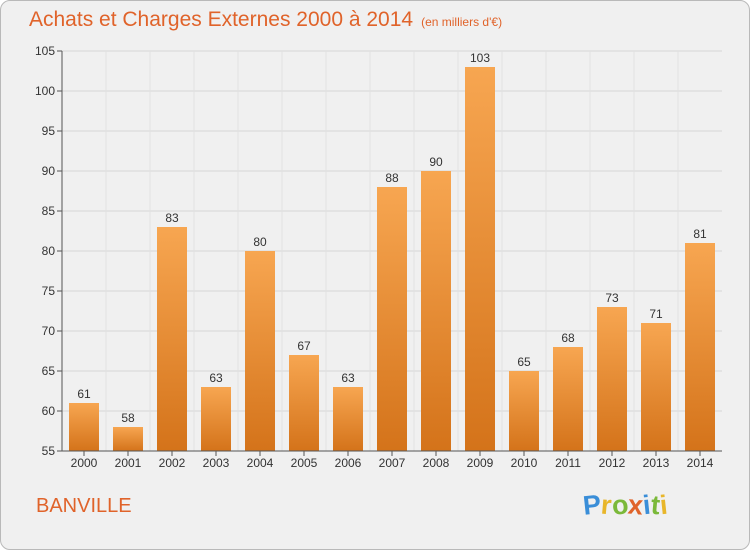 This screenshot has width=750, height=550. Describe the element at coordinates (480, 259) in the screenshot. I see `bar-2009` at that location.